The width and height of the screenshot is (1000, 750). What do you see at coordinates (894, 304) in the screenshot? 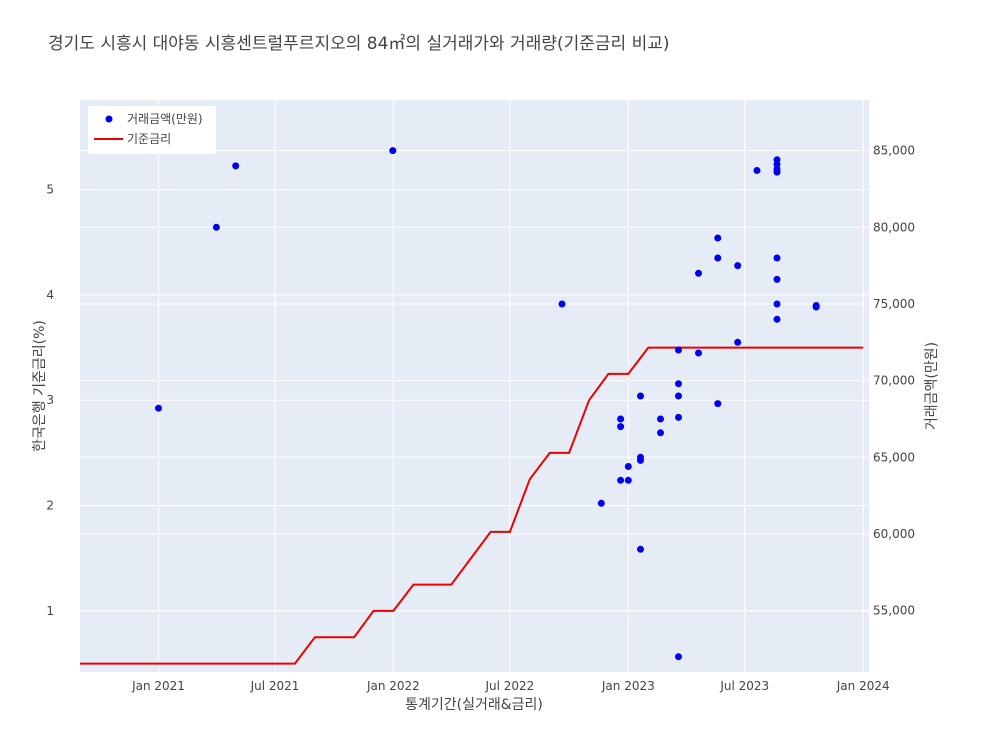
I see `right-tick-label: 75,000` at bounding box center [894, 304].